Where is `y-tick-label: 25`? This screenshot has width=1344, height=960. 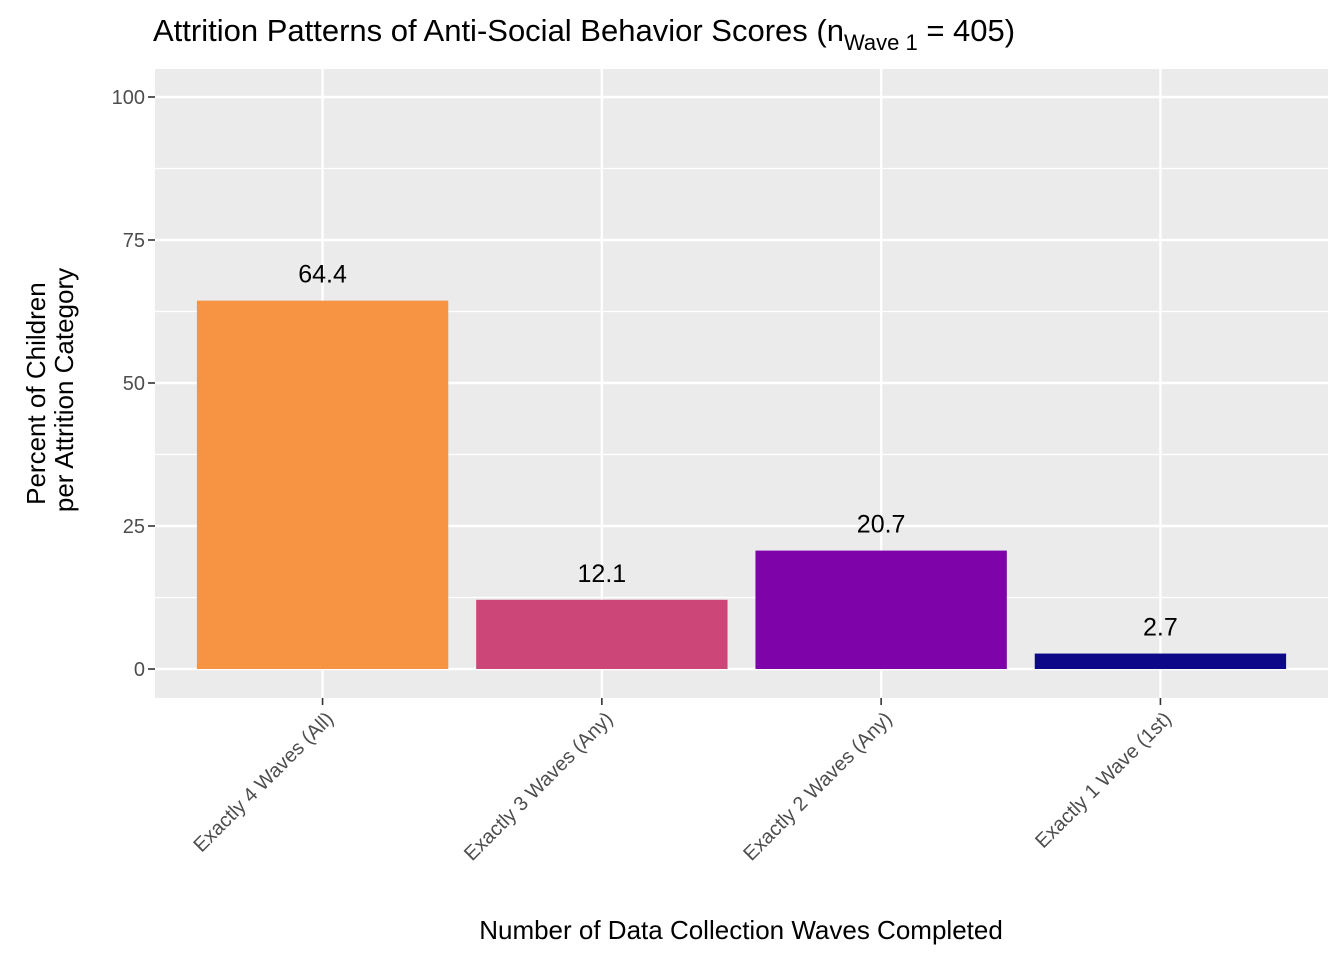
y-tick-label: 25 is located at coordinates (134, 527).